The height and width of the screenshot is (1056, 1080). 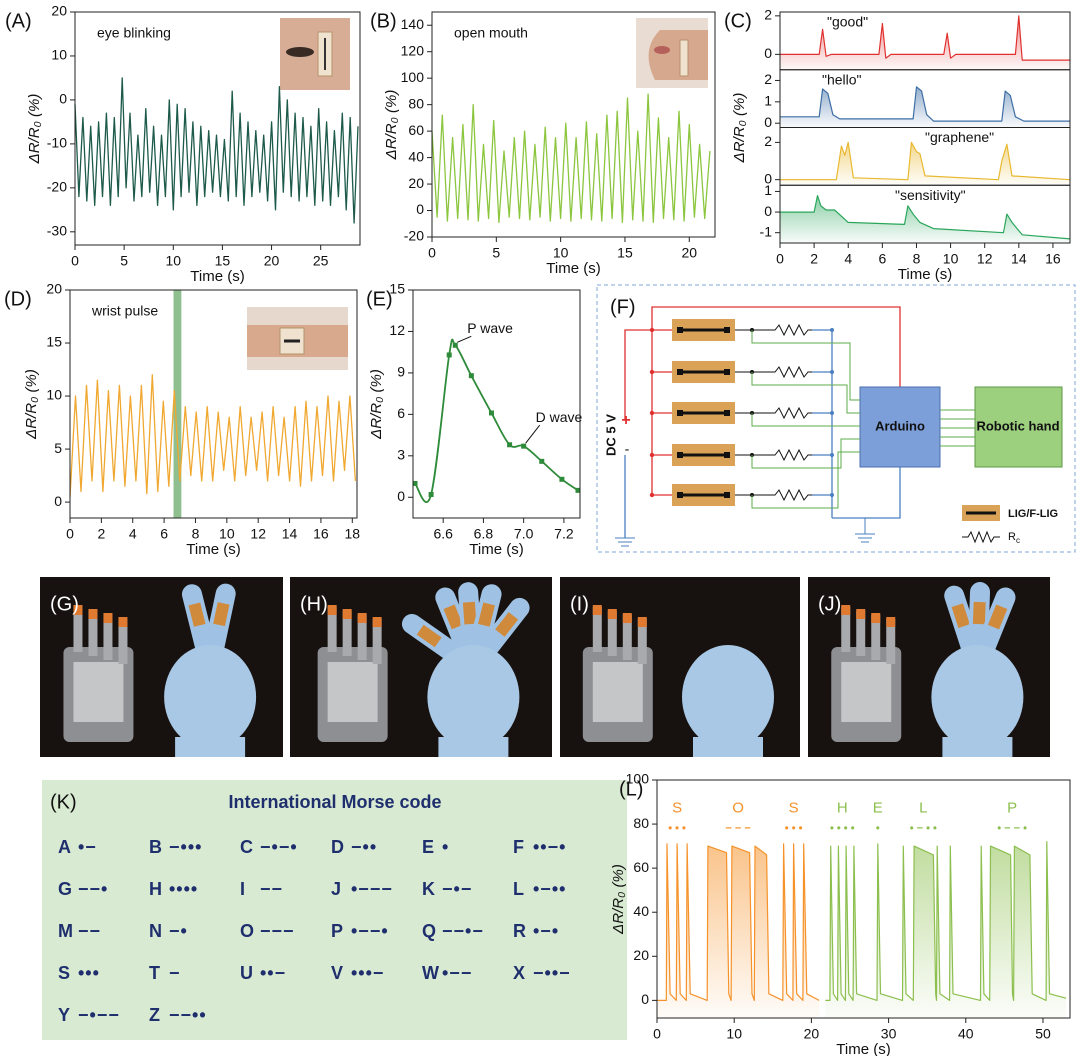 I want to click on morse-letter: F, so click(x=518, y=847).